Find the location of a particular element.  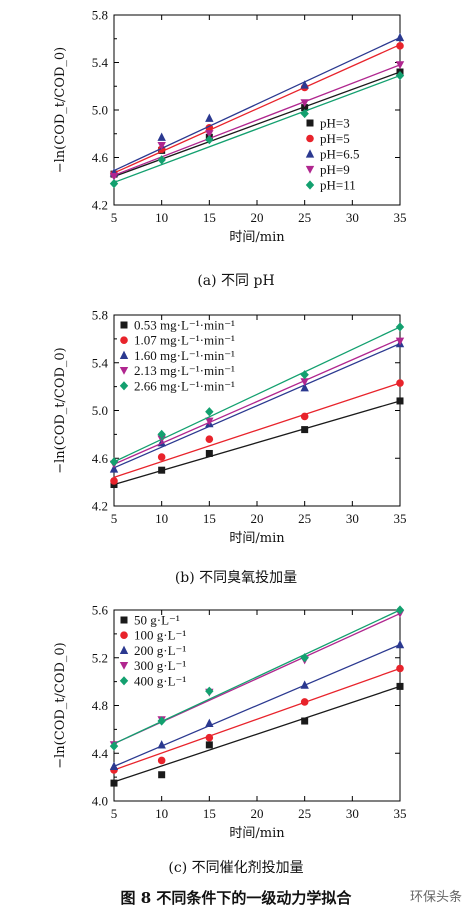

legend-label: 50 g·L⁻¹ is located at coordinates (157, 620).